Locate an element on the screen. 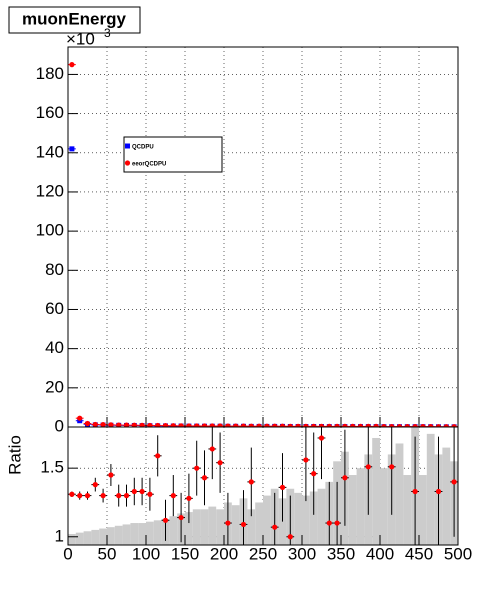 Image resolution: width=496 pixels, height=597 pixels. y-tick-label: 1 is located at coordinates (59, 535).